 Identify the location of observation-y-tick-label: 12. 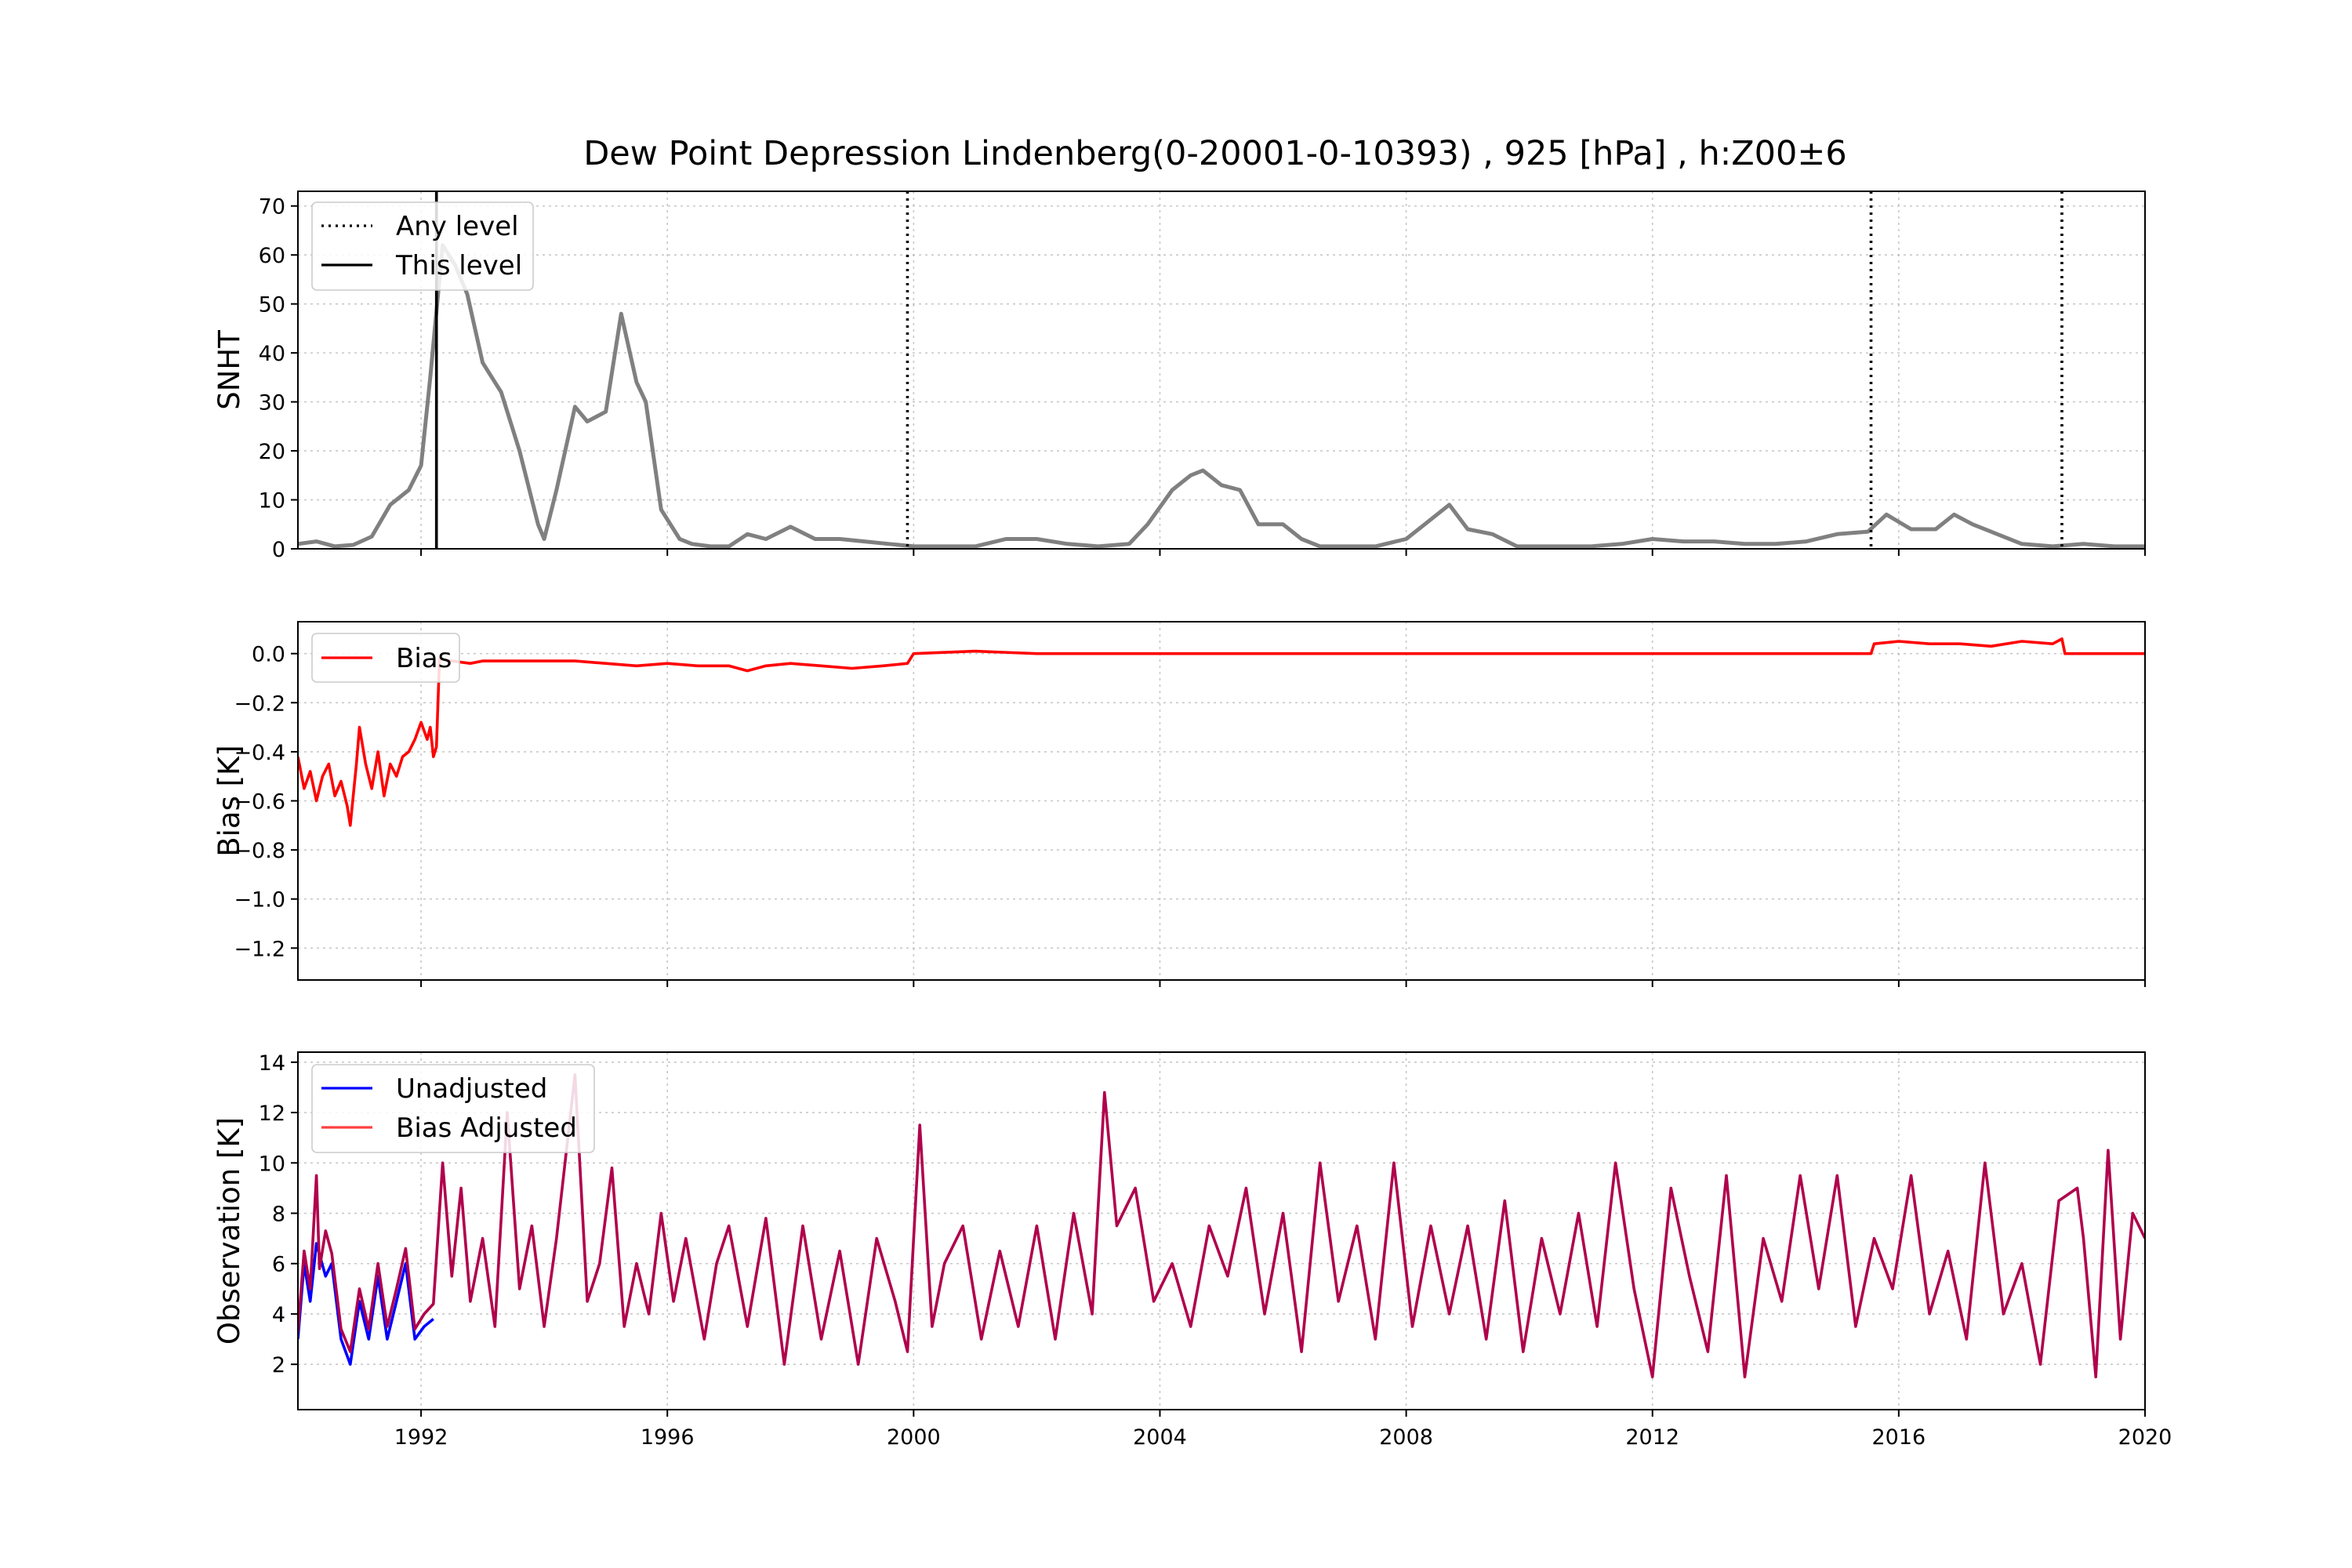
(272, 1114).